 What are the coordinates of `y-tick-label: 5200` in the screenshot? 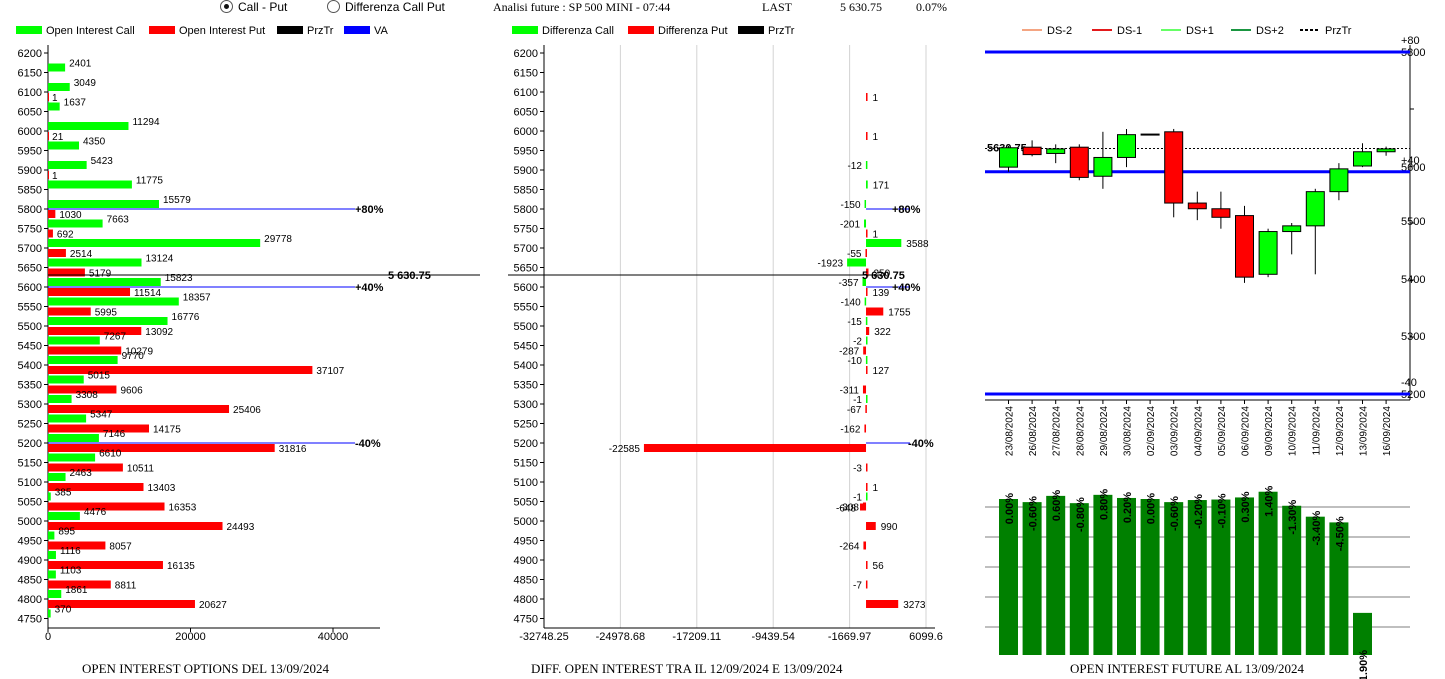 It's located at (30, 444).